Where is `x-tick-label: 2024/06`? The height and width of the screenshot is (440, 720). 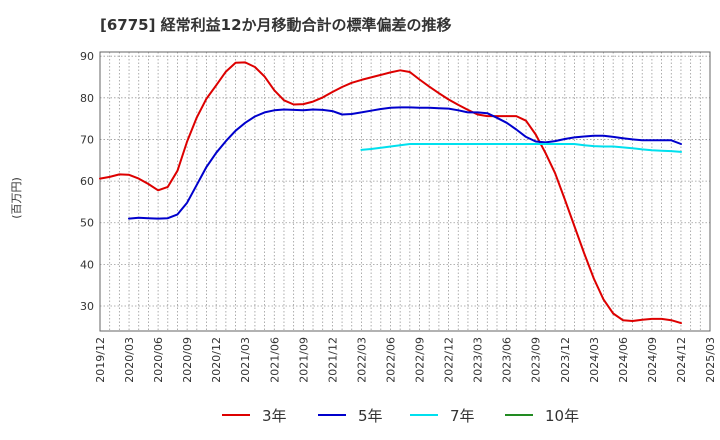
x-tick-label: 2024/06 is located at coordinates (623, 360).